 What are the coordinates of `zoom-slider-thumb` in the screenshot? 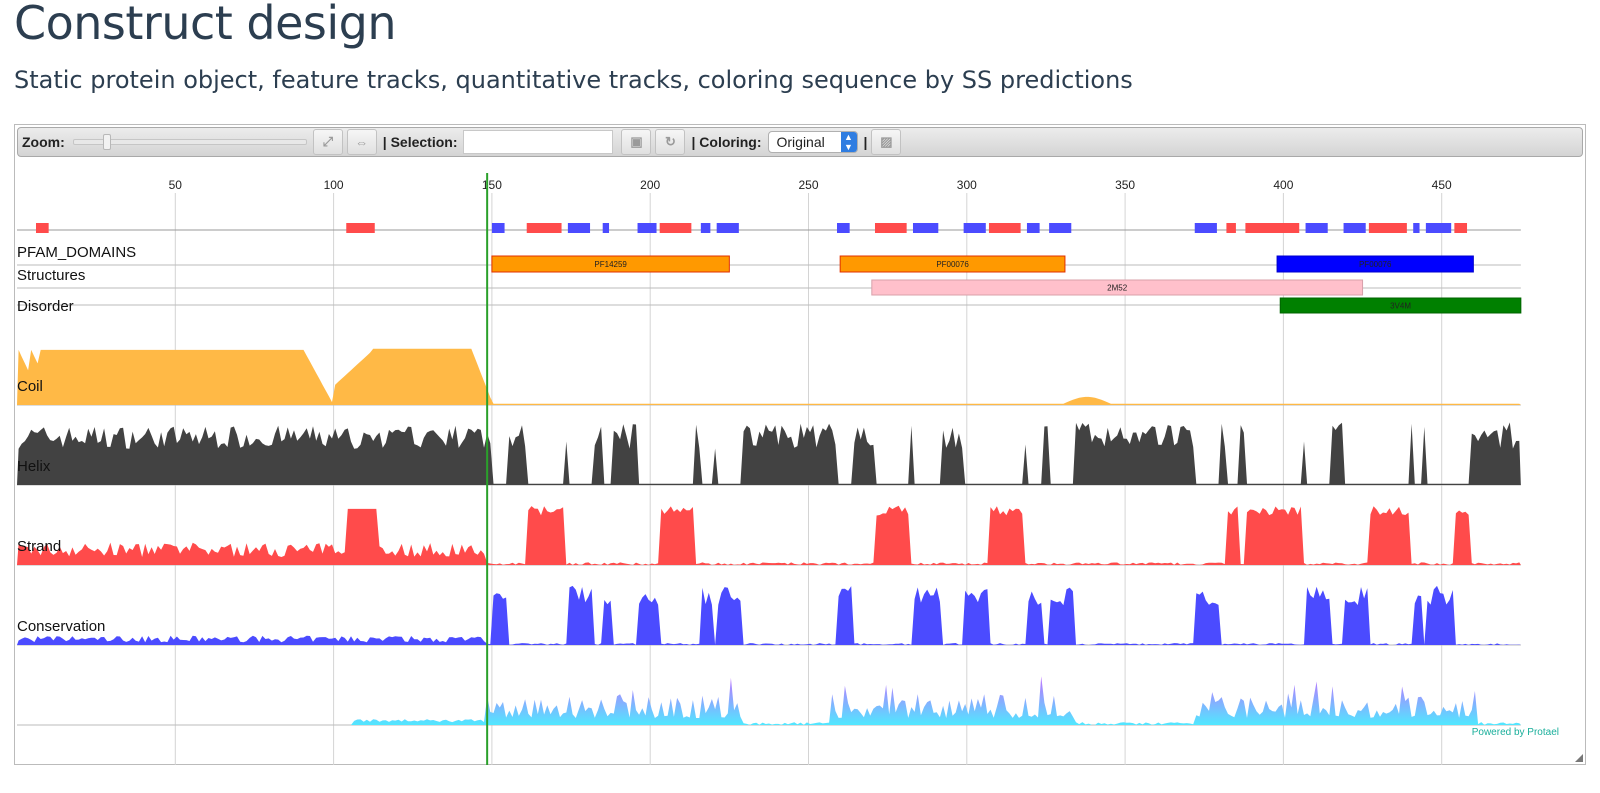 It's located at (107, 142).